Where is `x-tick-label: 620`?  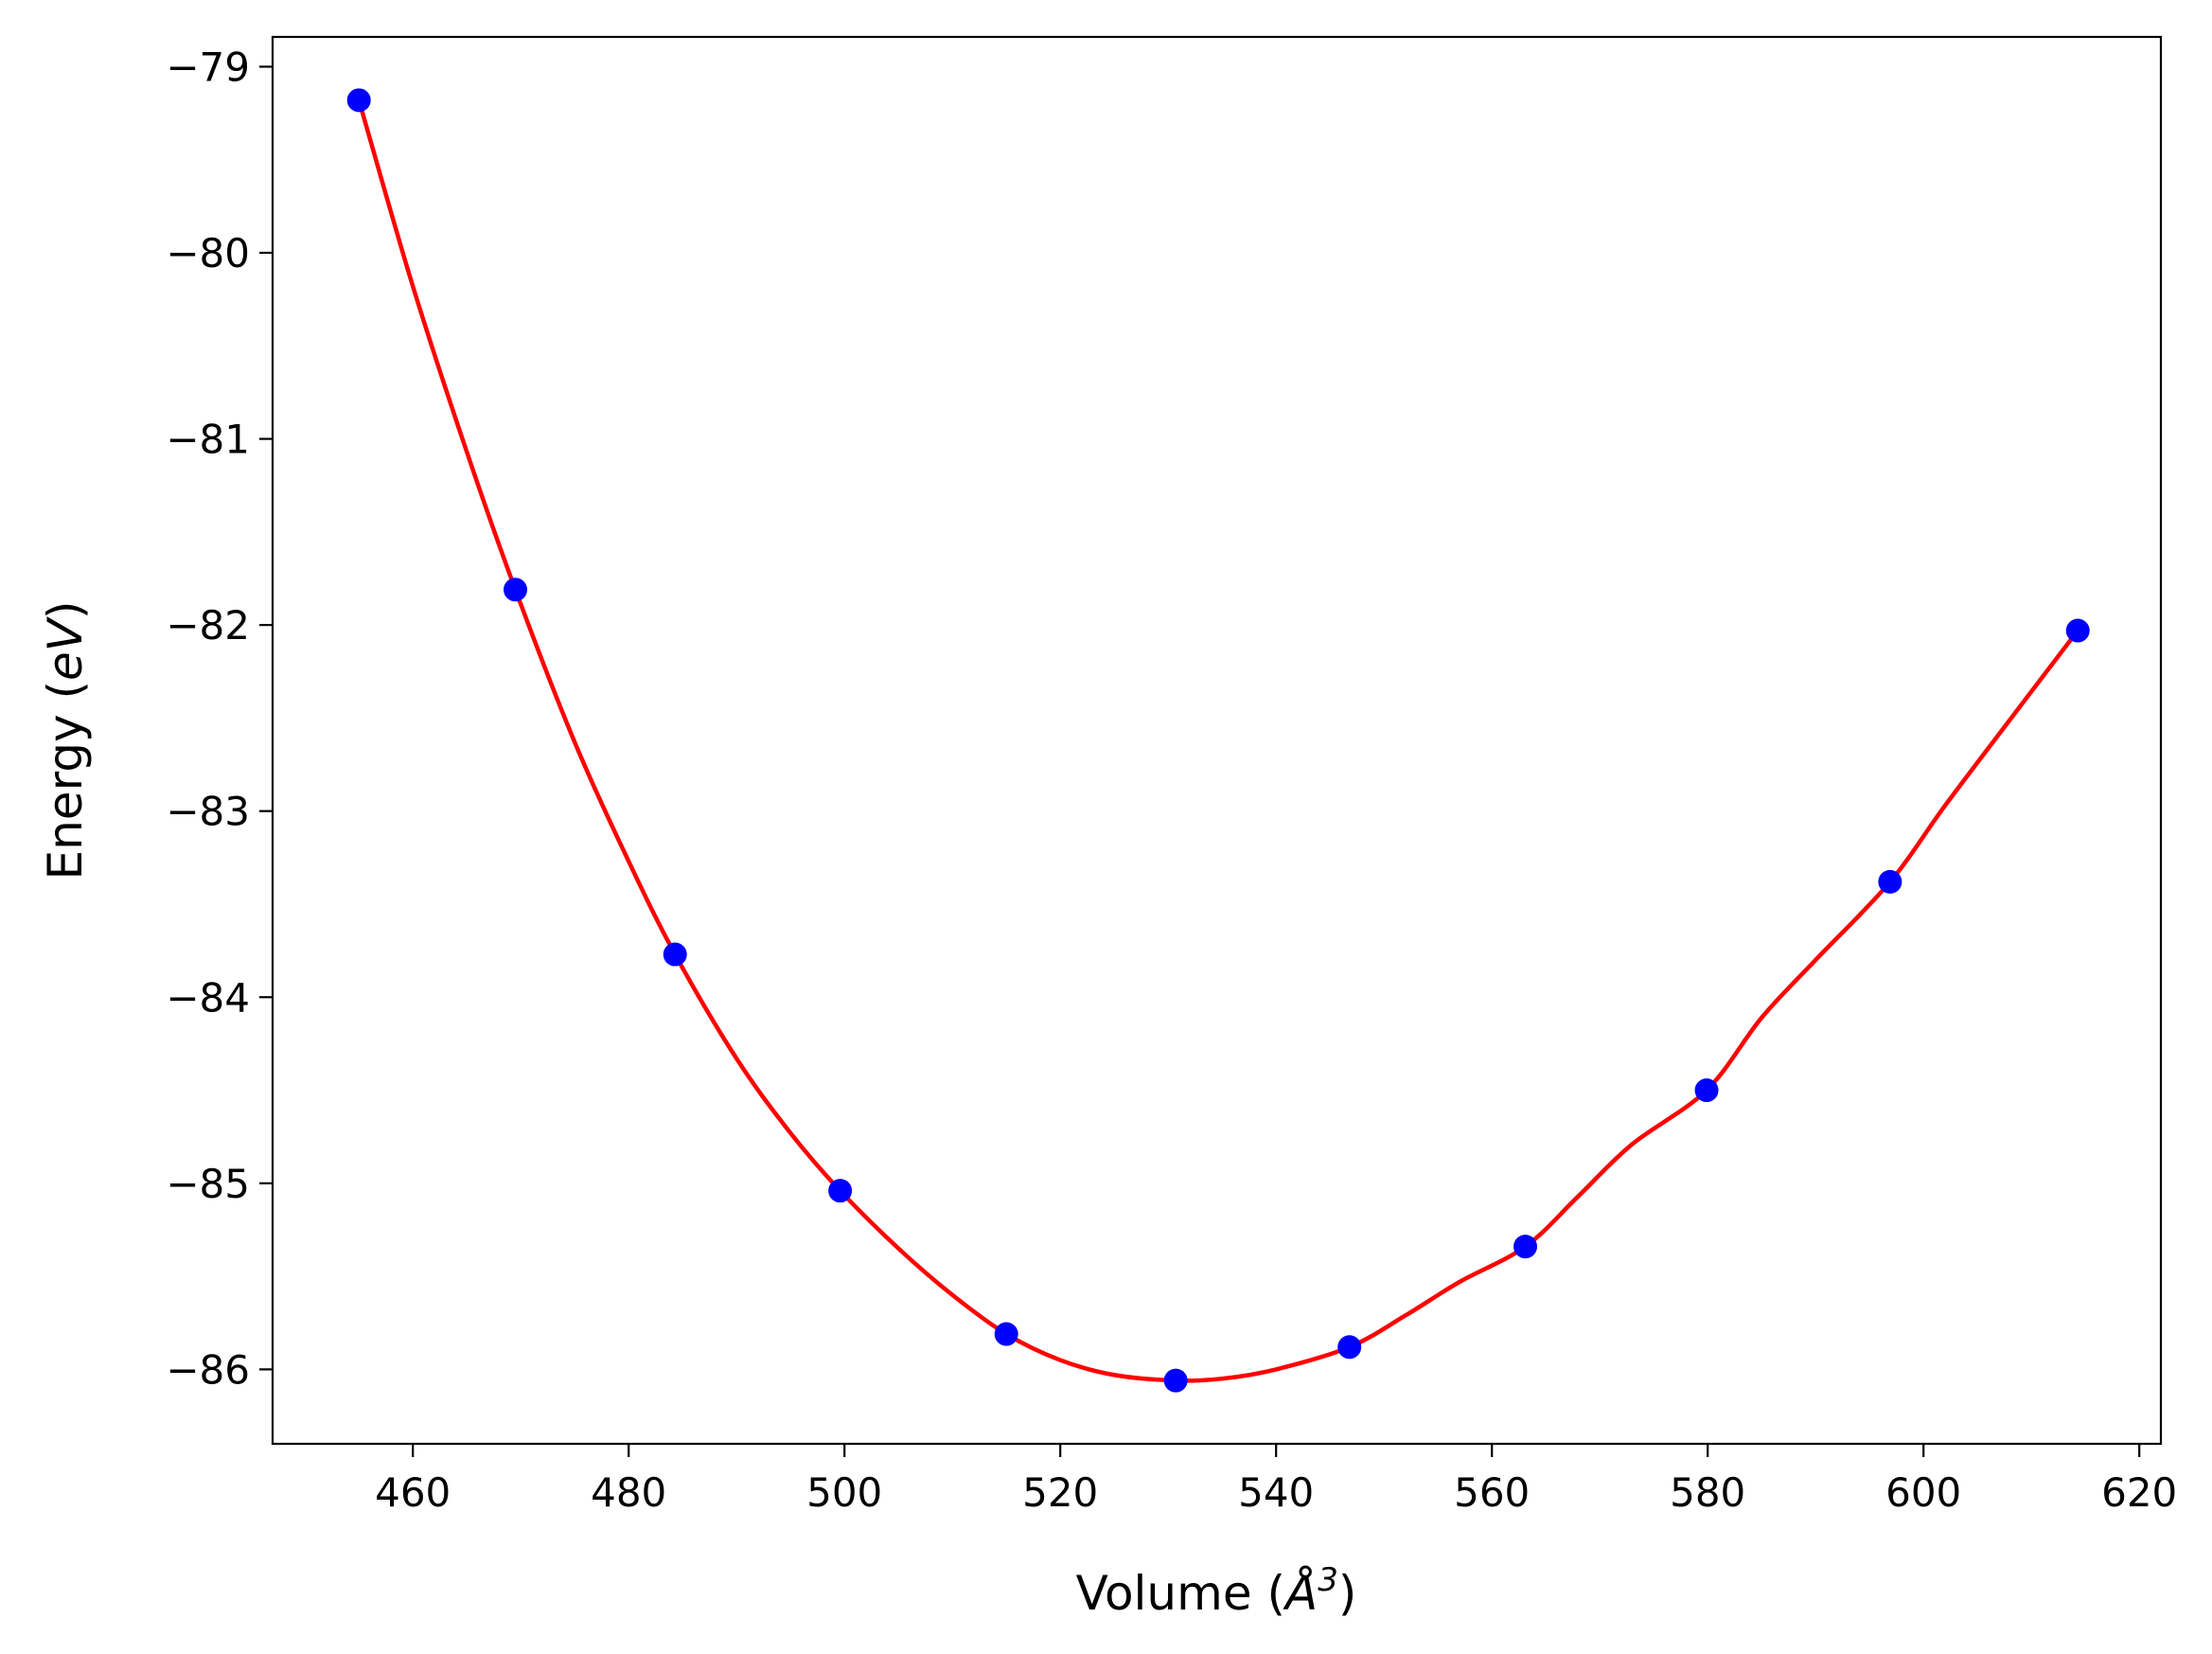
x-tick-label: 620 is located at coordinates (2139, 1492).